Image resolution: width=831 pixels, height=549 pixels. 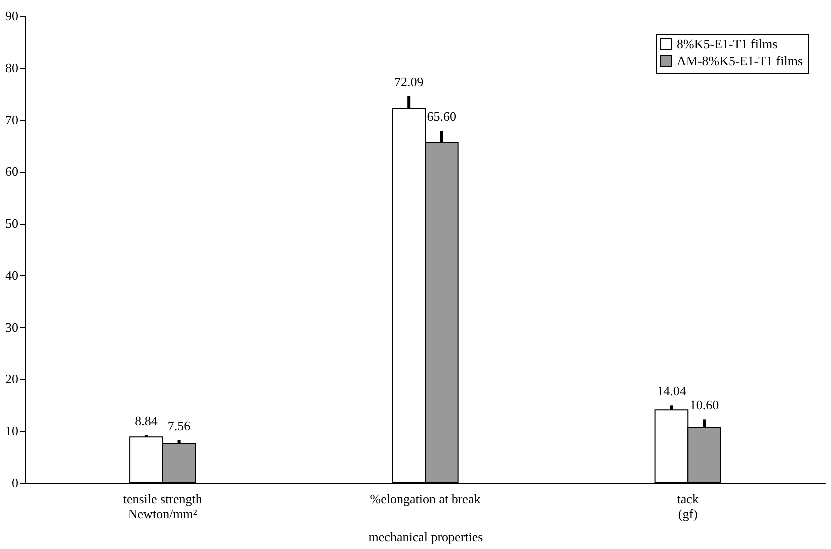 I want to click on x-tick-label: tack (gf), so click(x=688, y=507).